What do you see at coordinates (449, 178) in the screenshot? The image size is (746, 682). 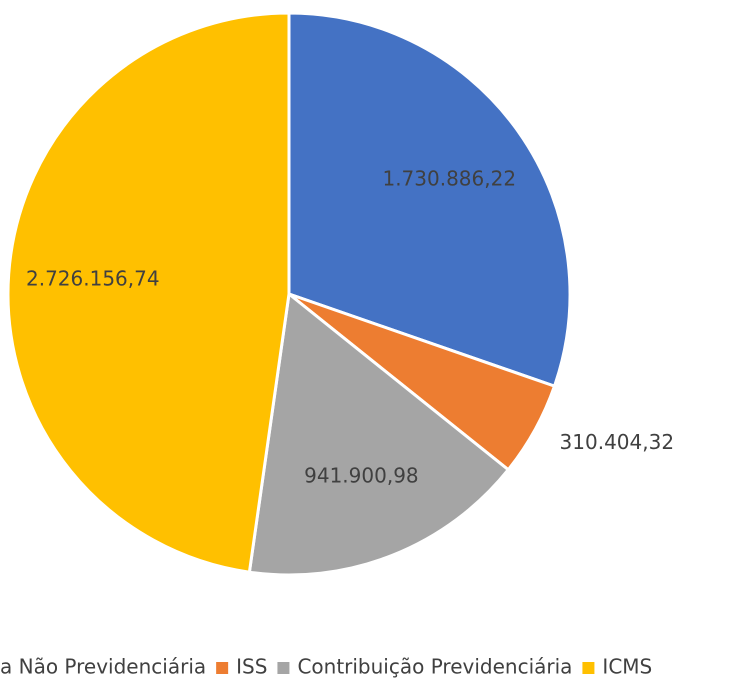 I see `data-label: 1.730.886,22` at bounding box center [449, 178].